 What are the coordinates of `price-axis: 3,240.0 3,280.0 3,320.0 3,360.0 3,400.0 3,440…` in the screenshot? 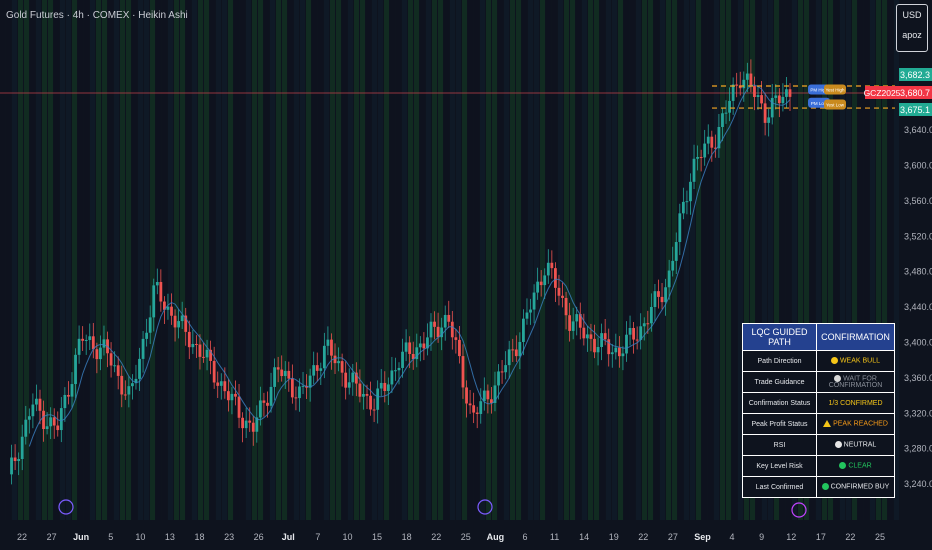 It's located at (918, 307).